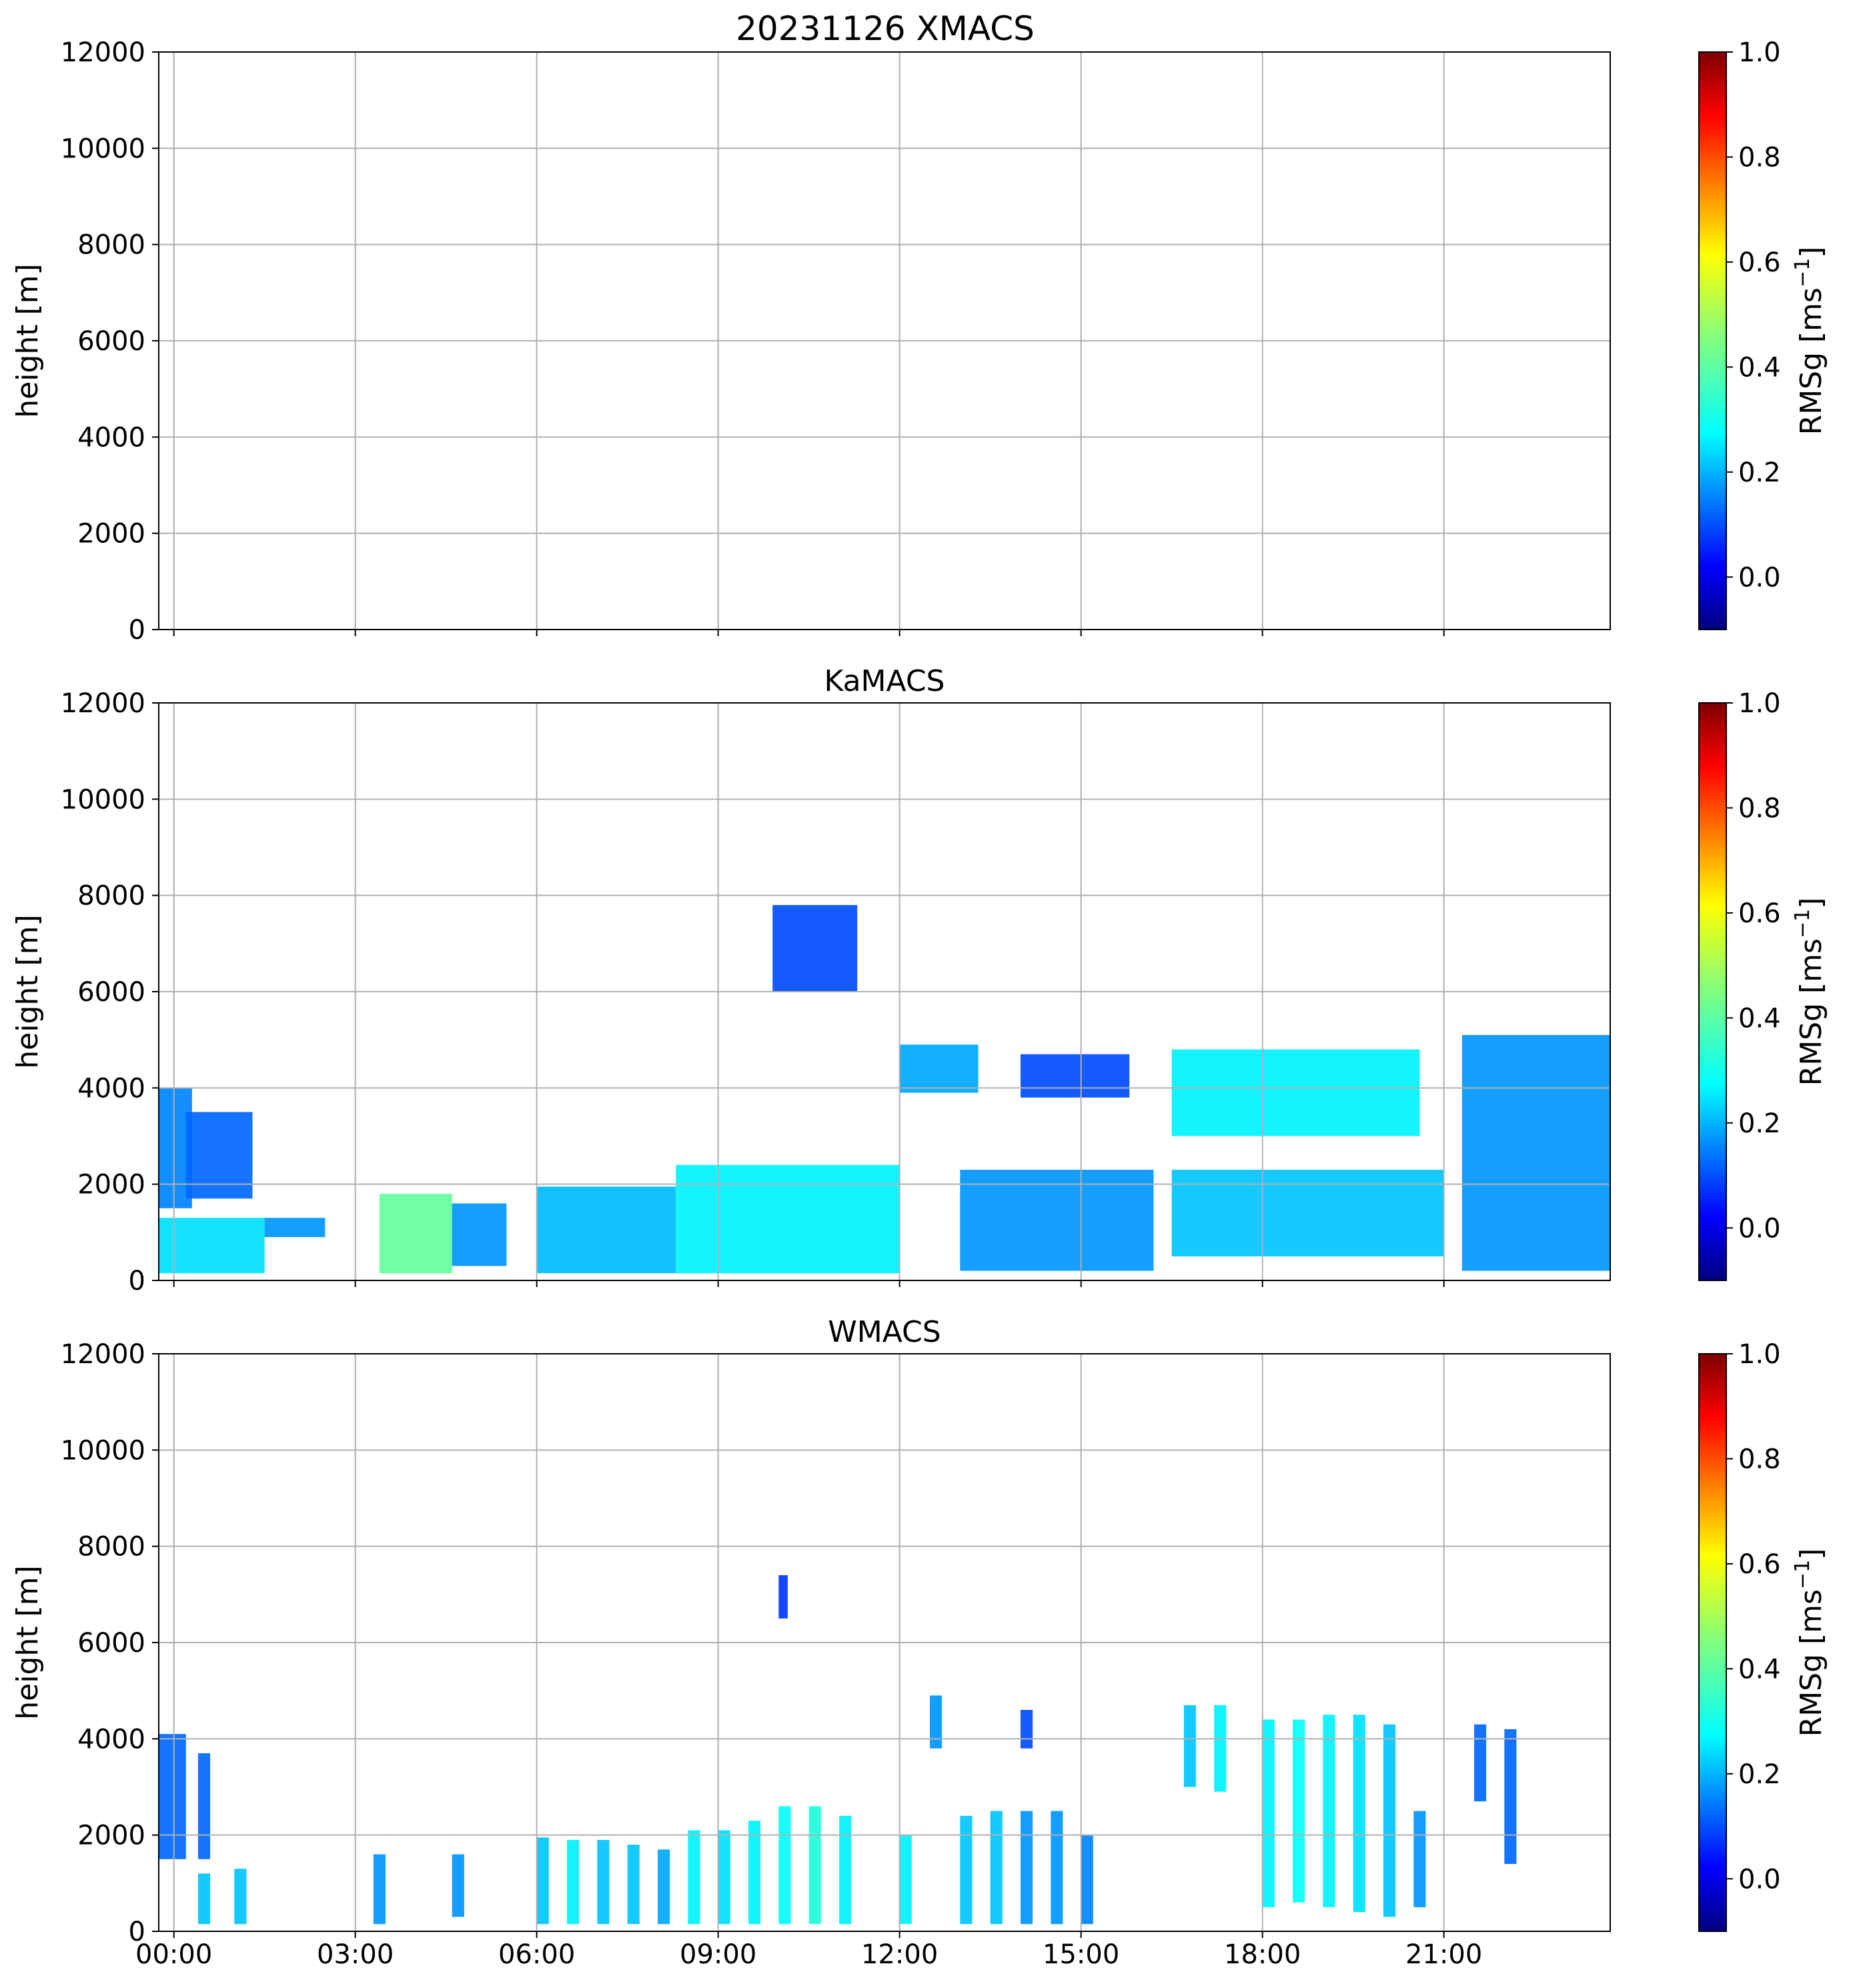  Describe the element at coordinates (536, 1954) in the screenshot. I see `x-tick-label: 06:00` at that location.